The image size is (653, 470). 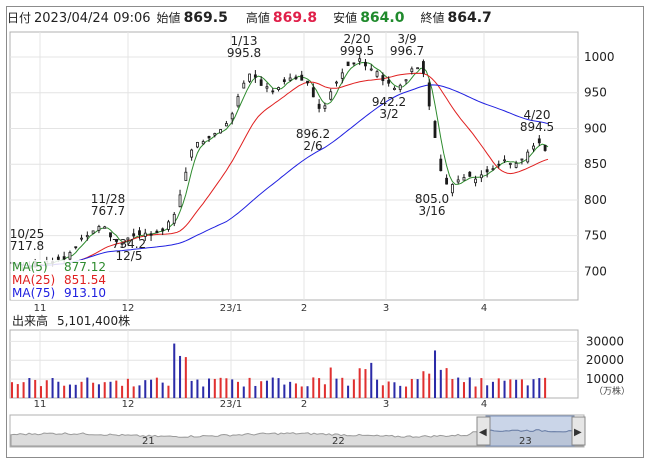 I want to click on high-label: 高値, so click(x=257, y=18).